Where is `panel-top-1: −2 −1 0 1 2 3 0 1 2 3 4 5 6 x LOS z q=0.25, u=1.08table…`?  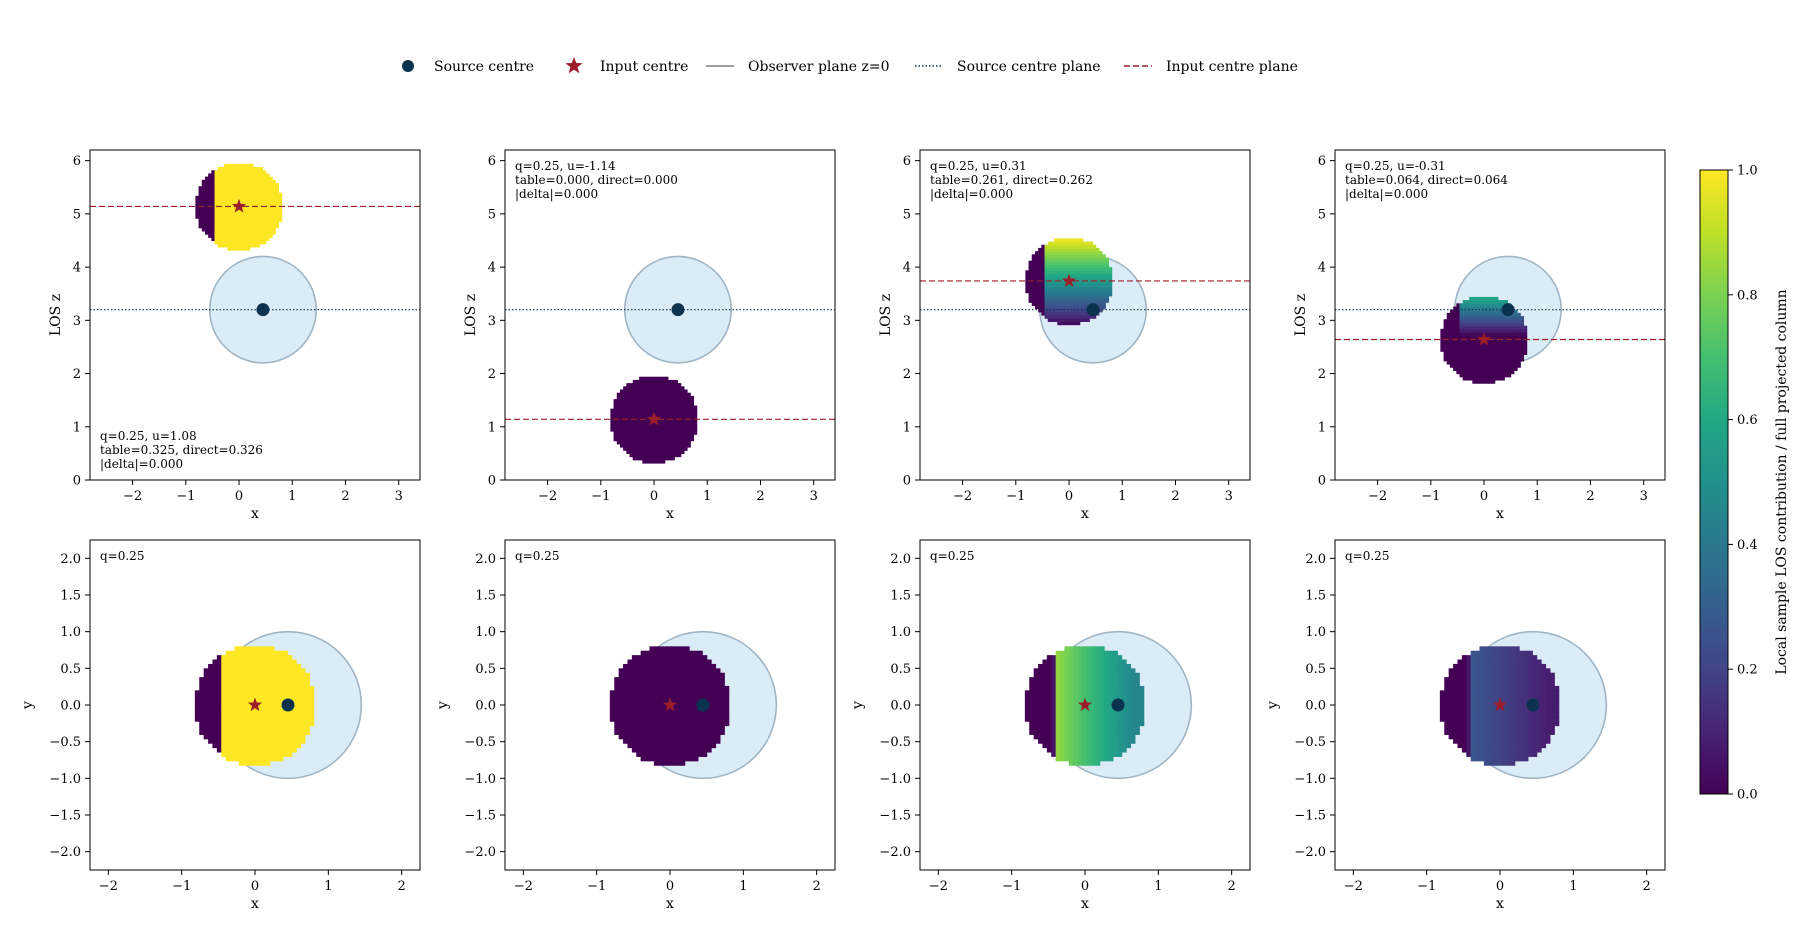
panel-top-1: −2 −1 0 1 2 3 0 1 2 3 4 5 6 x LOS z q=0.25, u=1.08table… is located at coordinates (234, 335).